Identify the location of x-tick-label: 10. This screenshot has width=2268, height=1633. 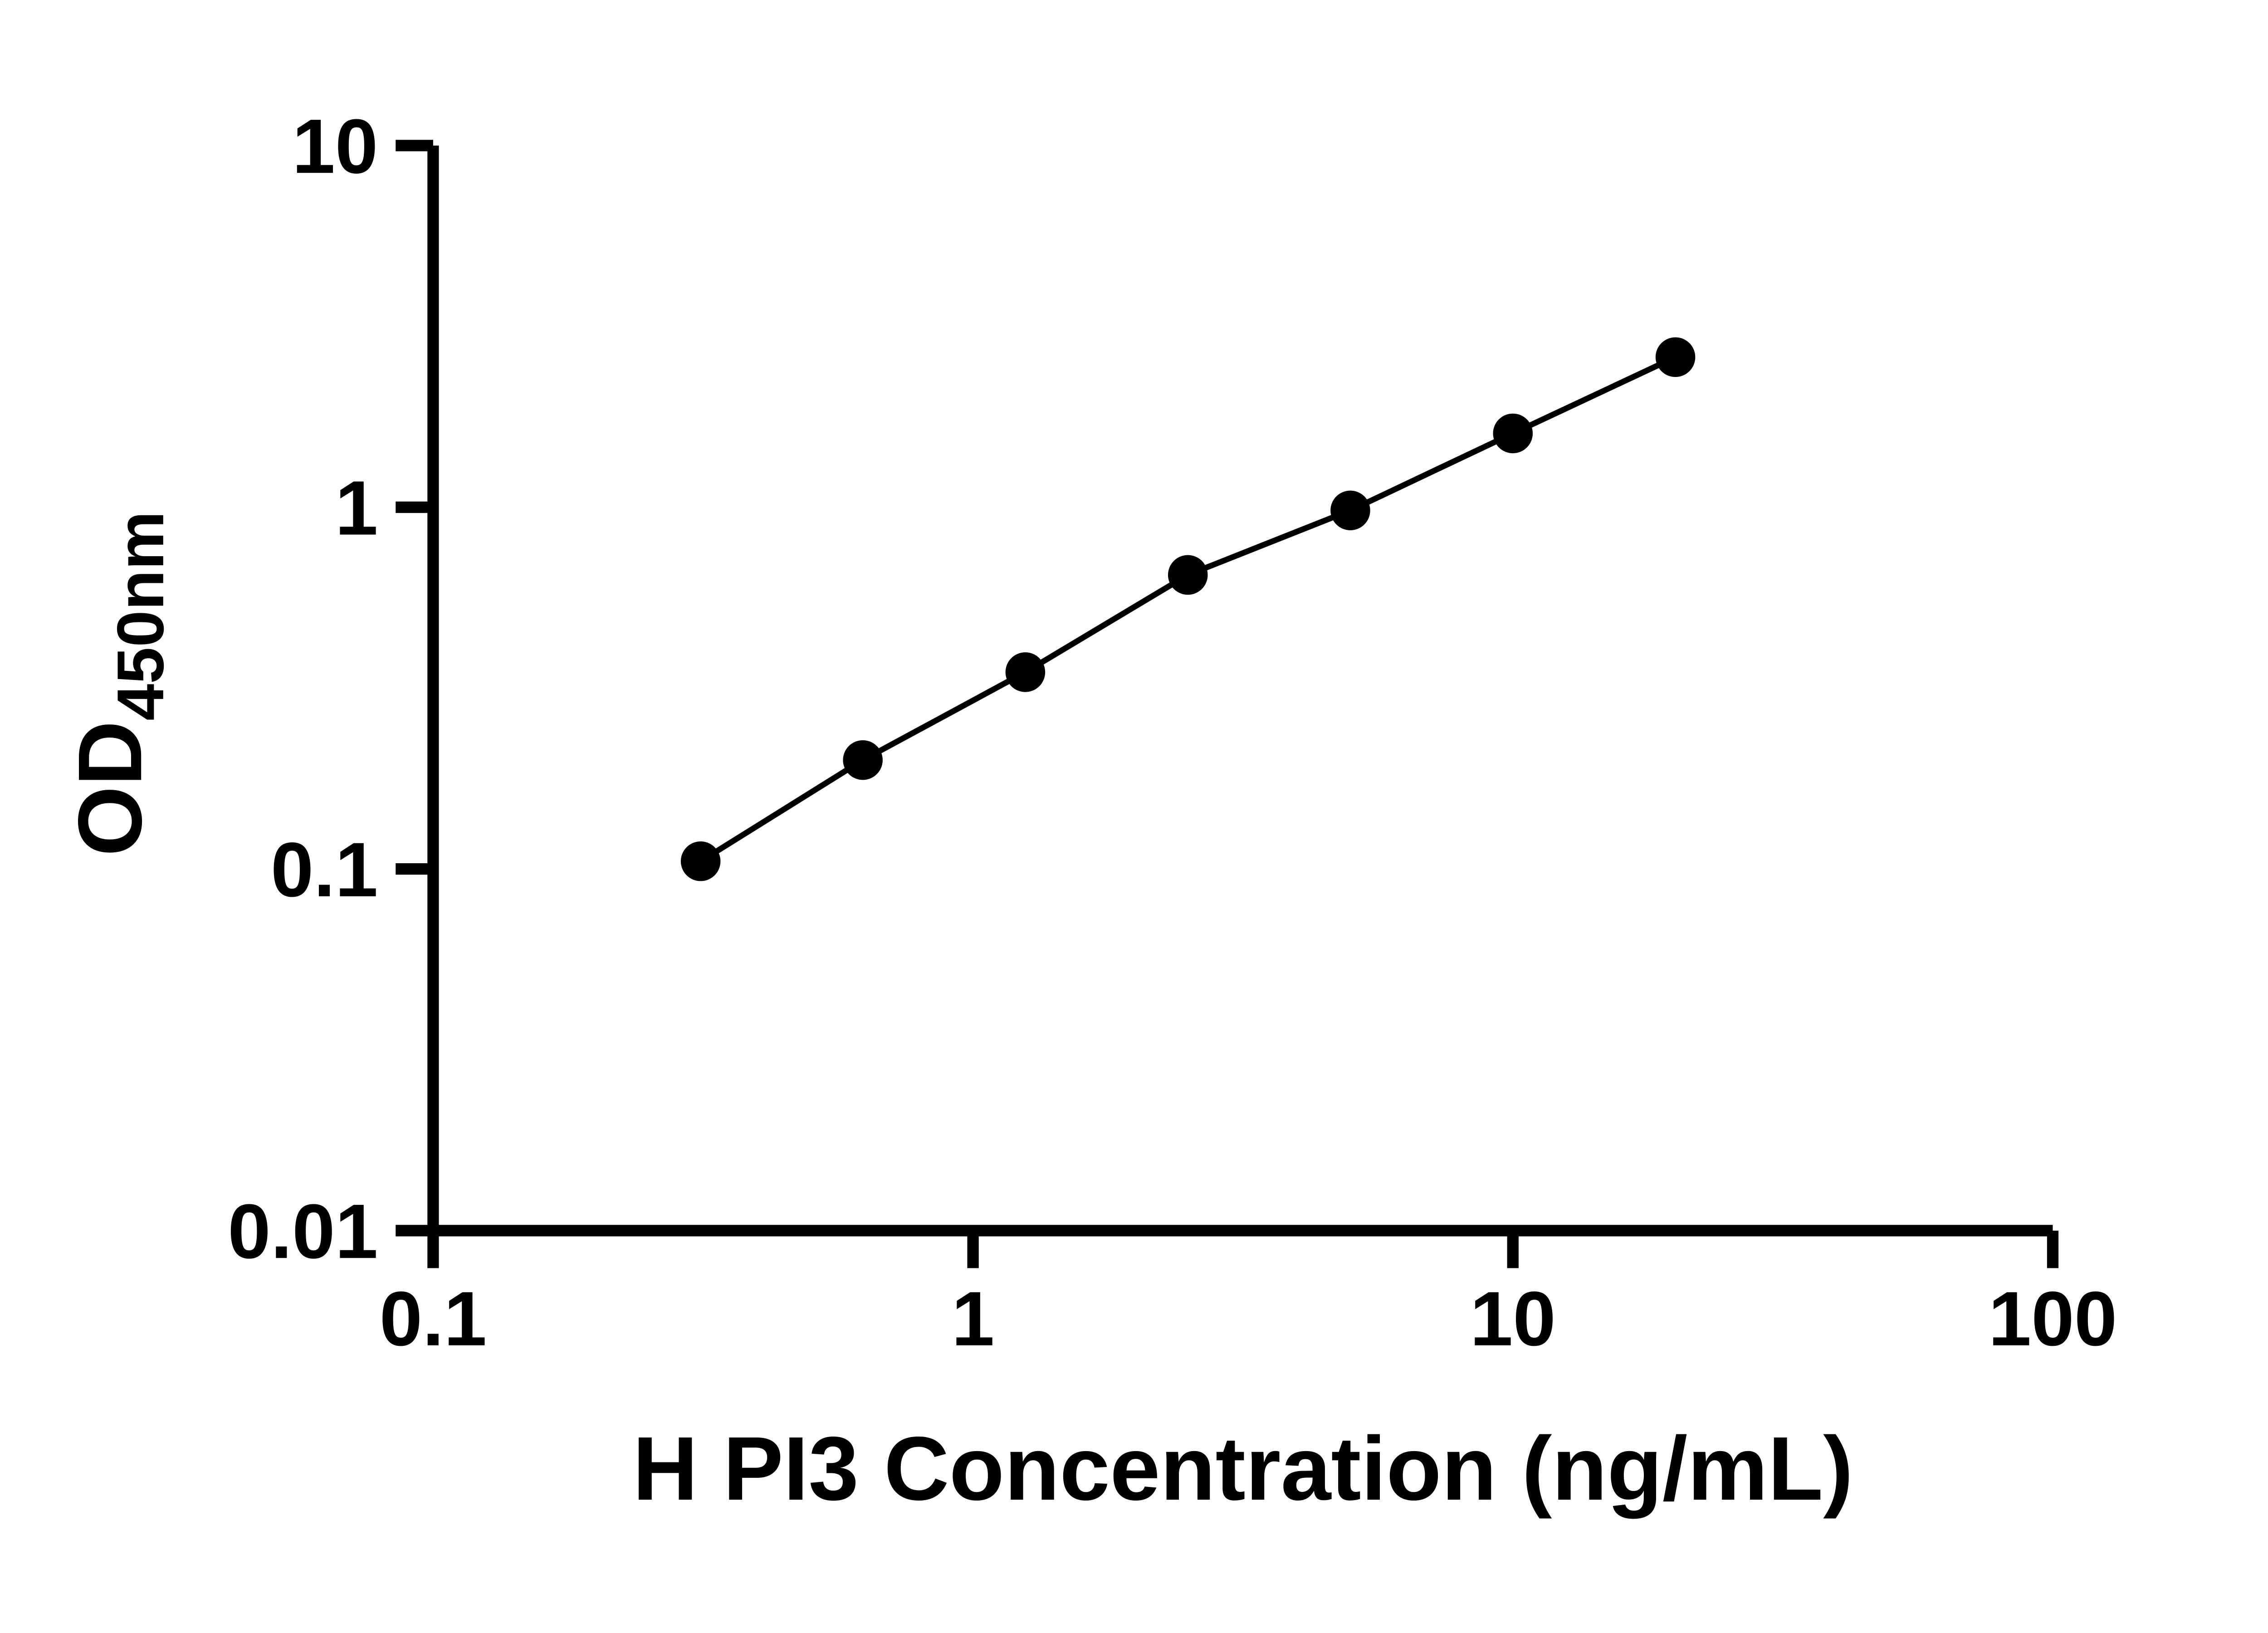
(1513, 1319).